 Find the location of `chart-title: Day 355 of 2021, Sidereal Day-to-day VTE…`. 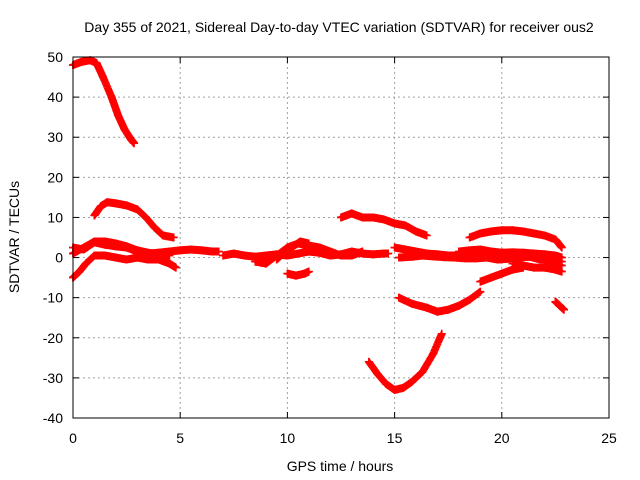

chart-title: Day 355 of 2021, Sidereal Day-to-day VTE… is located at coordinates (339, 27).